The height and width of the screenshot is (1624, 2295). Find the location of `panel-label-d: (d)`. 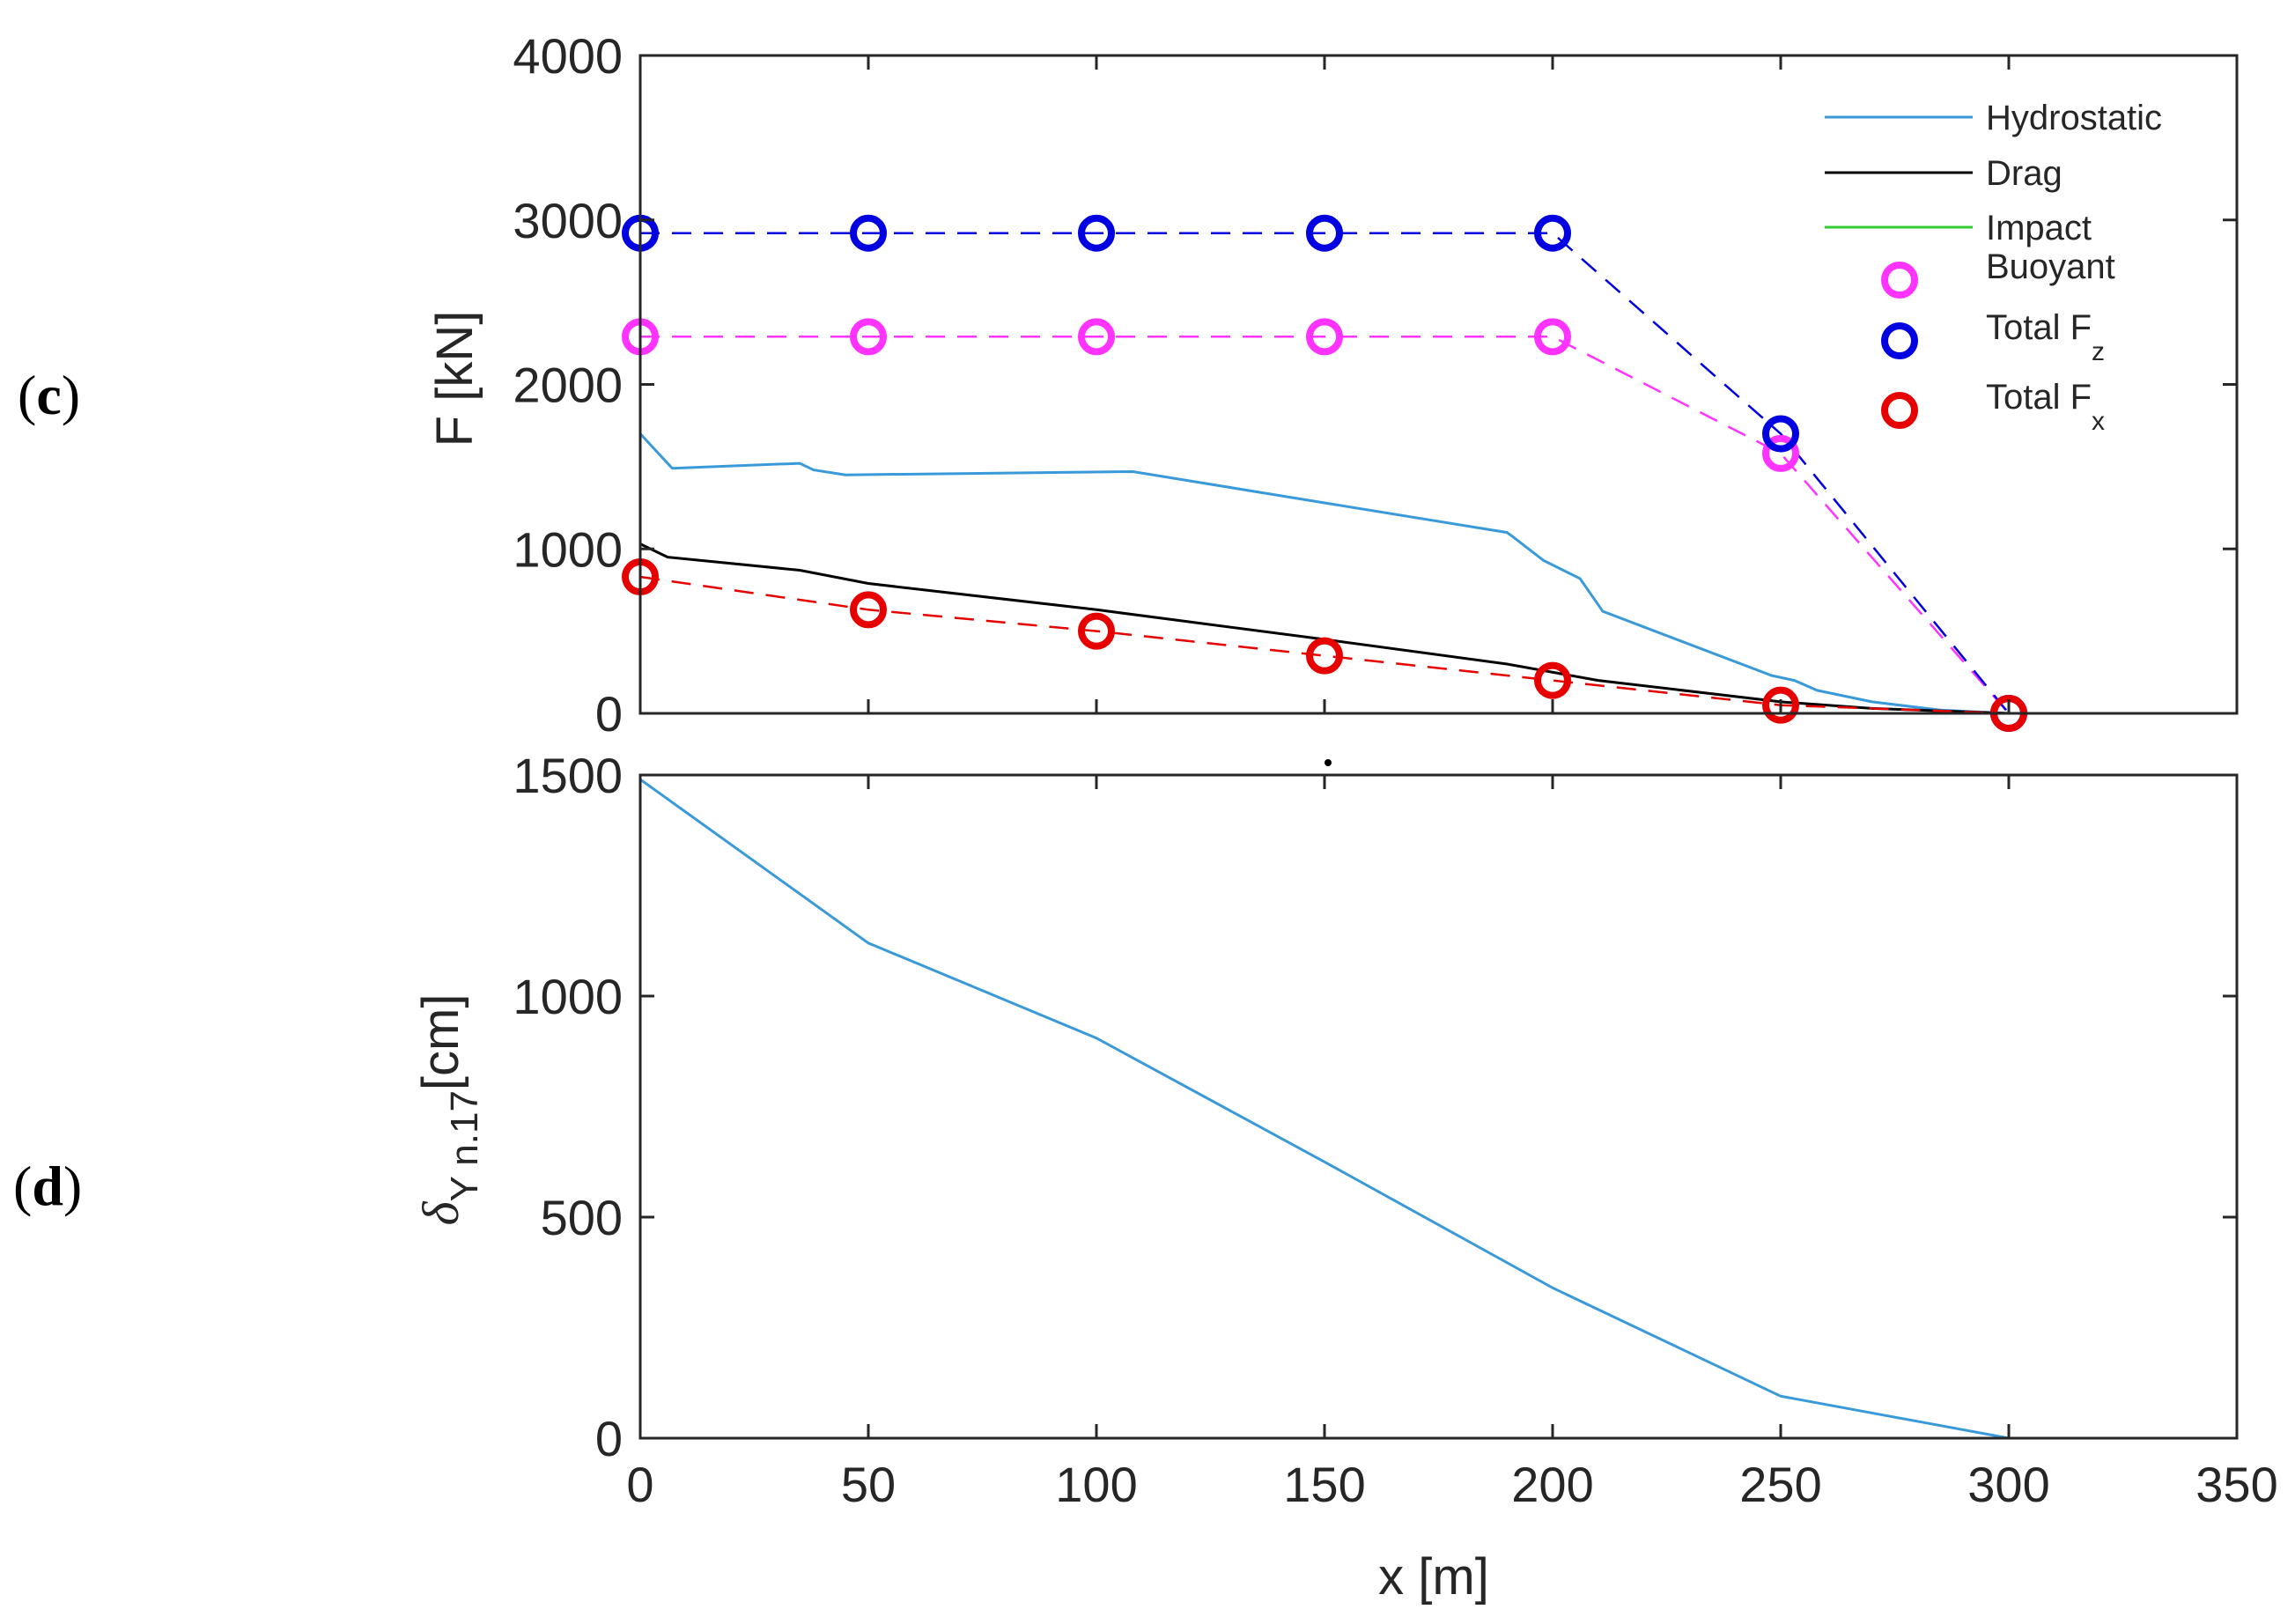

panel-label-d: (d) is located at coordinates (48, 1186).